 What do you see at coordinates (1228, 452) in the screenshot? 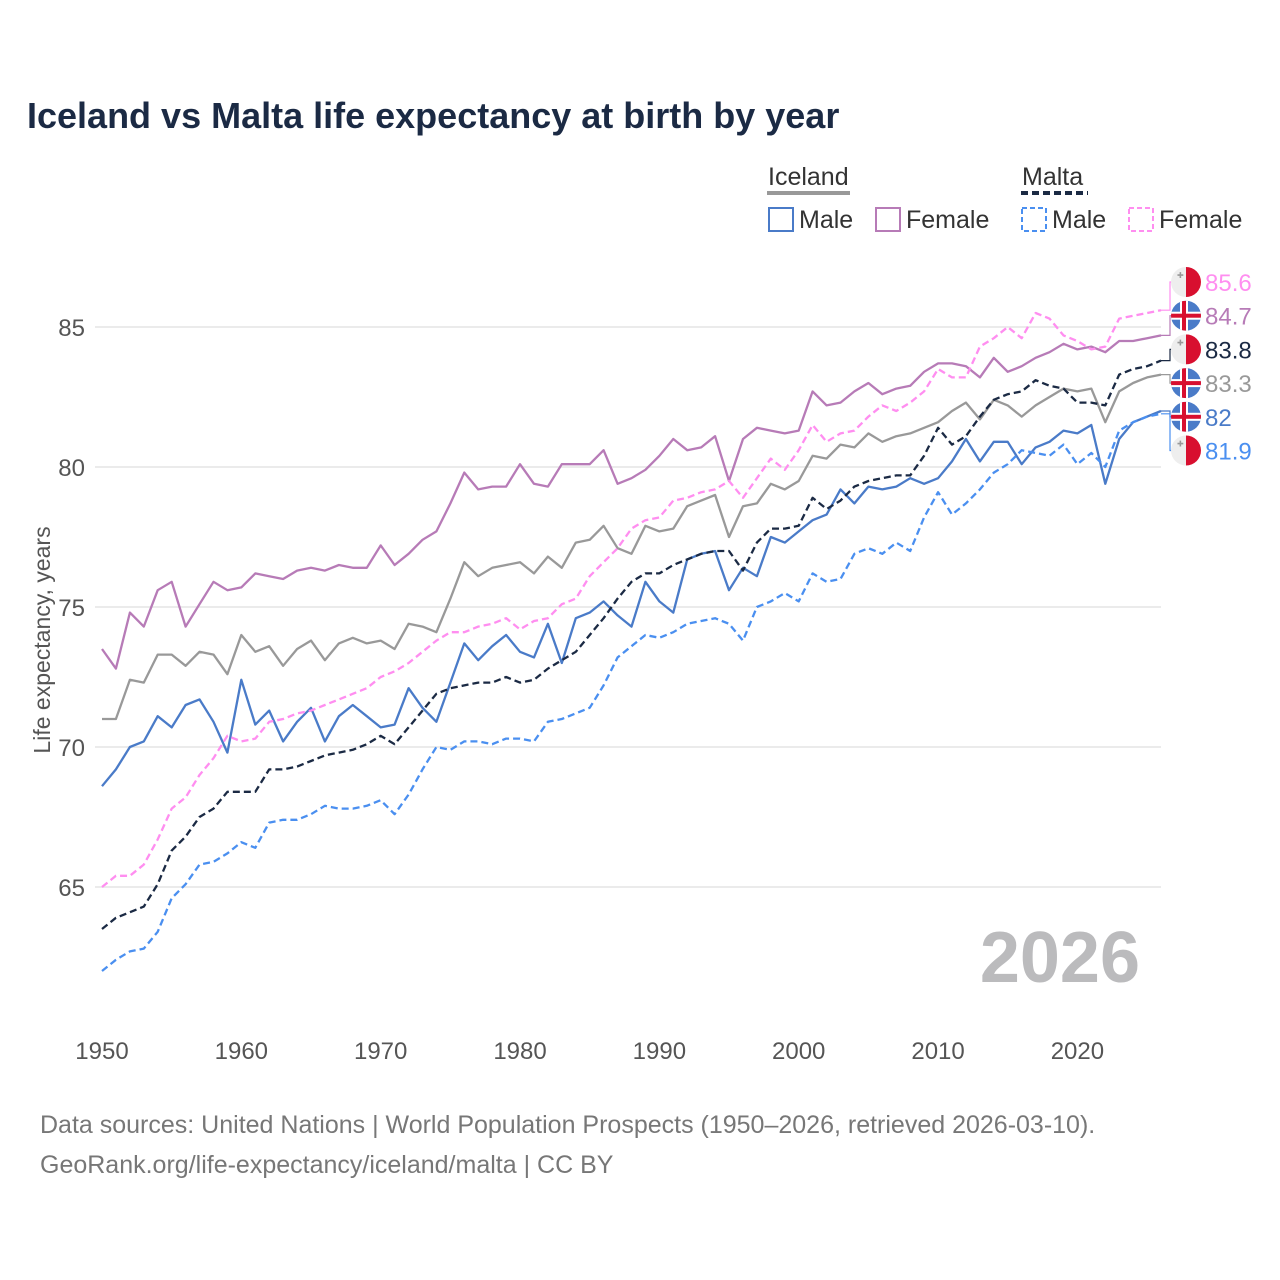
I see `end-value-label: 81.9` at bounding box center [1228, 452].